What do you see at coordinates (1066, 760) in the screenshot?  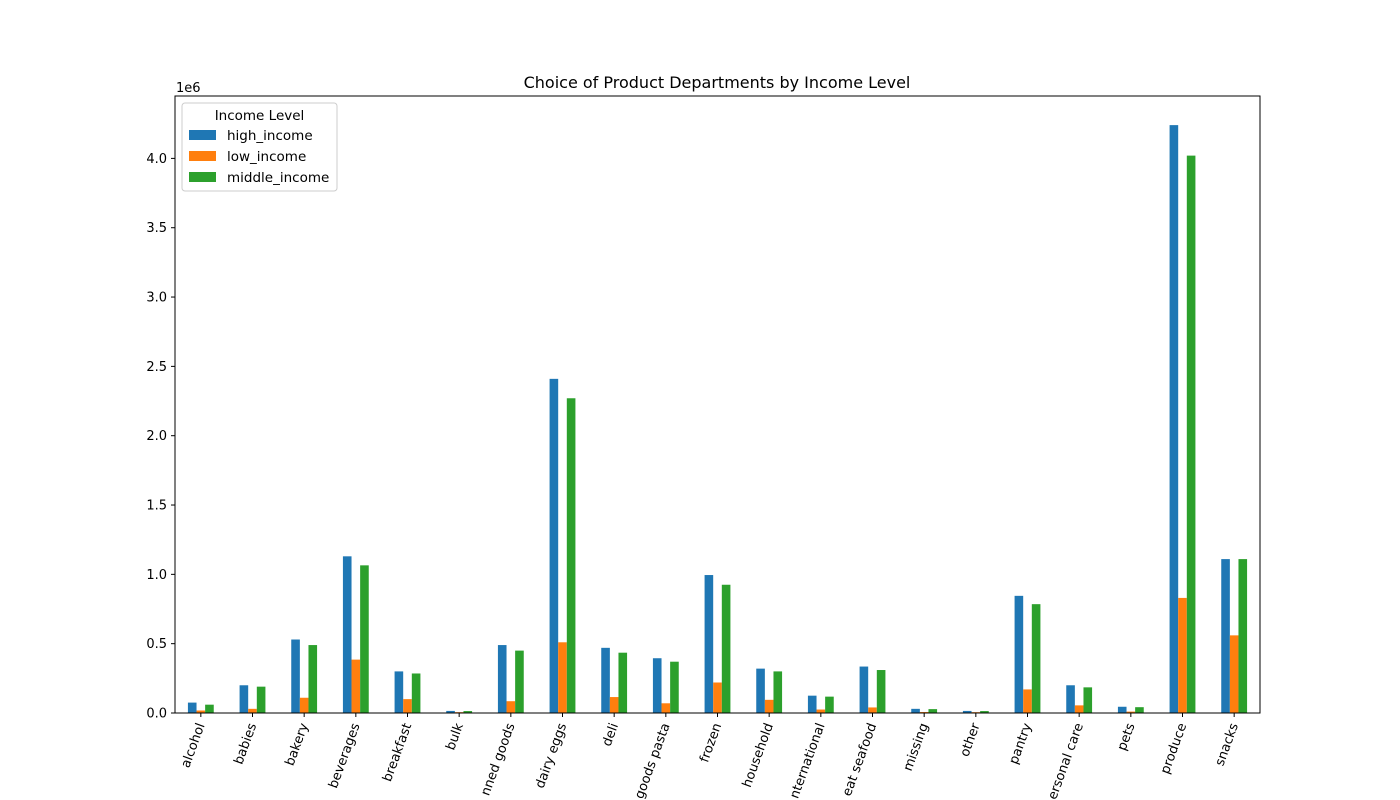 I see `x-tick-label: ersonal care` at bounding box center [1066, 760].